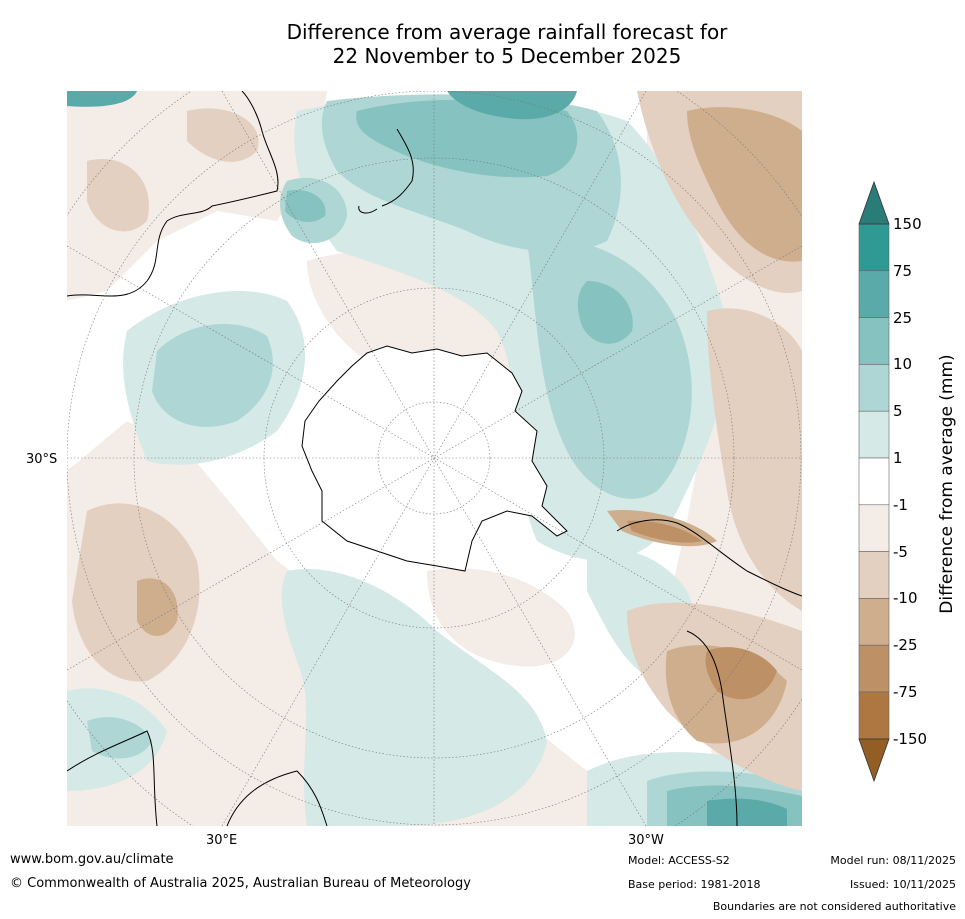 Image resolution: width=965 pixels, height=919 pixels. Describe the element at coordinates (197, 778) in the screenshot. I see `africa-coastline` at that location.